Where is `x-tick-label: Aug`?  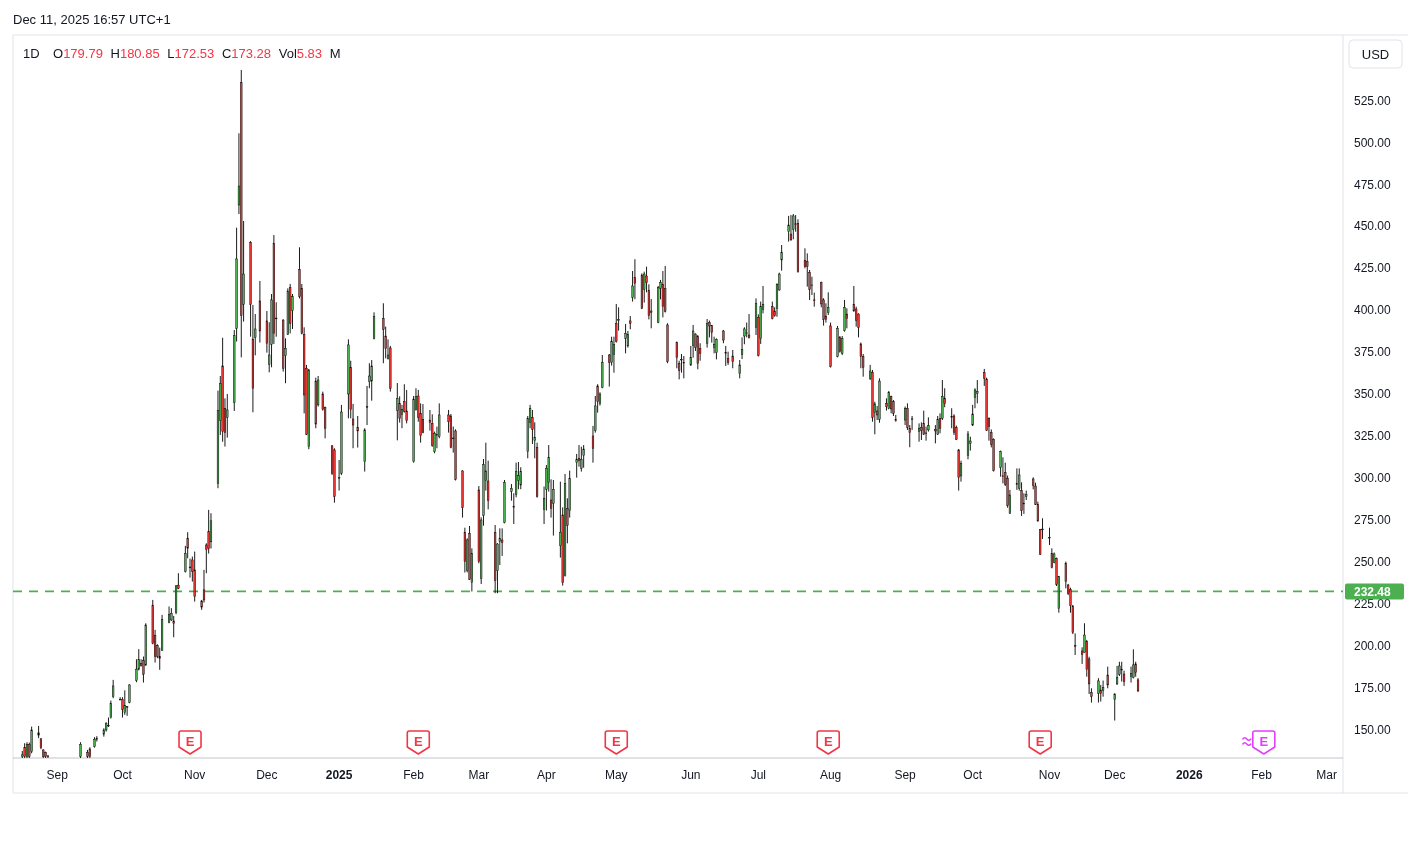
x-tick-label: Aug is located at coordinates (830, 775).